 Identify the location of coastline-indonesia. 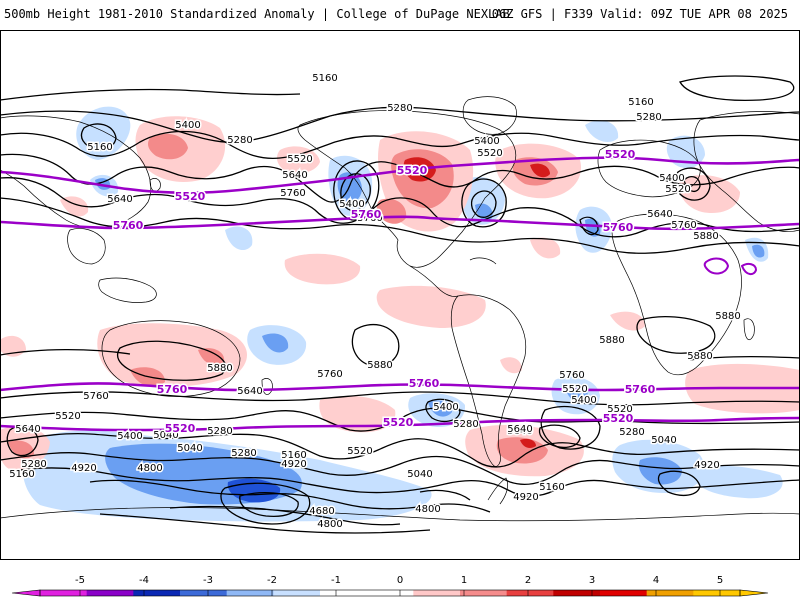
(127, 290).